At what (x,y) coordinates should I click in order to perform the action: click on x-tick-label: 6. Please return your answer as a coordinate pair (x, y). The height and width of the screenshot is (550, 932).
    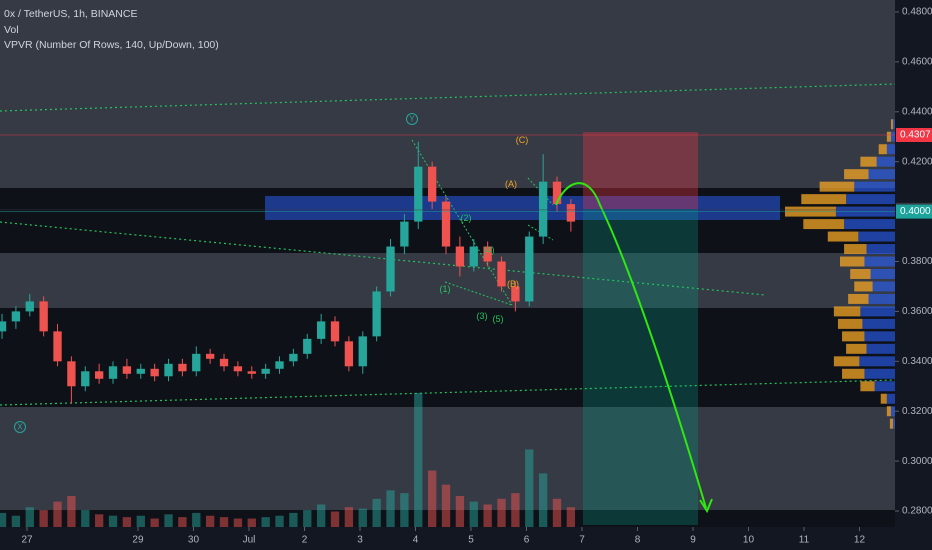
    Looking at the image, I should click on (527, 540).